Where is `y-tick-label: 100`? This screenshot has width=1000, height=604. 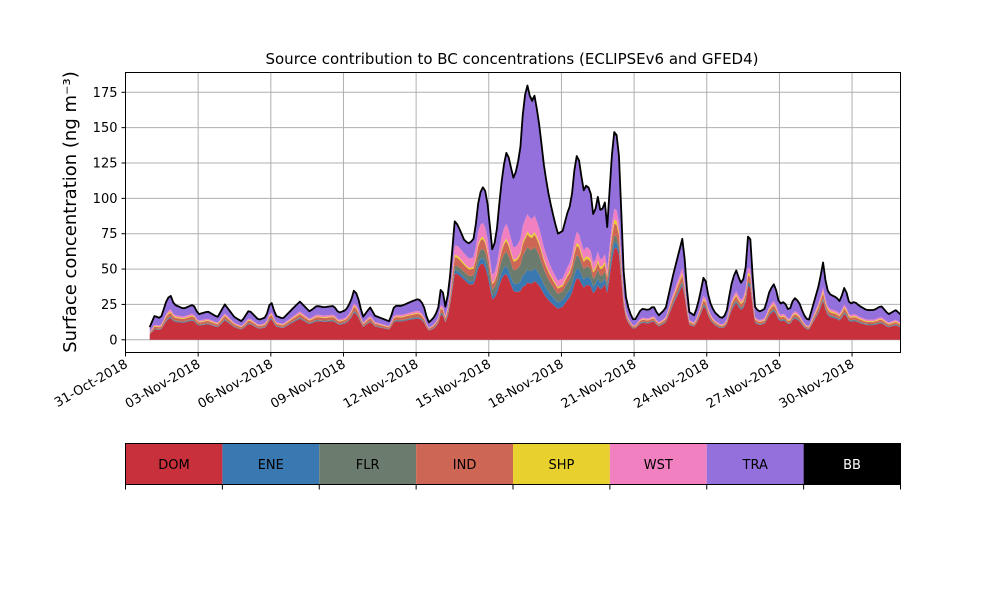
y-tick-label: 100 is located at coordinates (105, 199).